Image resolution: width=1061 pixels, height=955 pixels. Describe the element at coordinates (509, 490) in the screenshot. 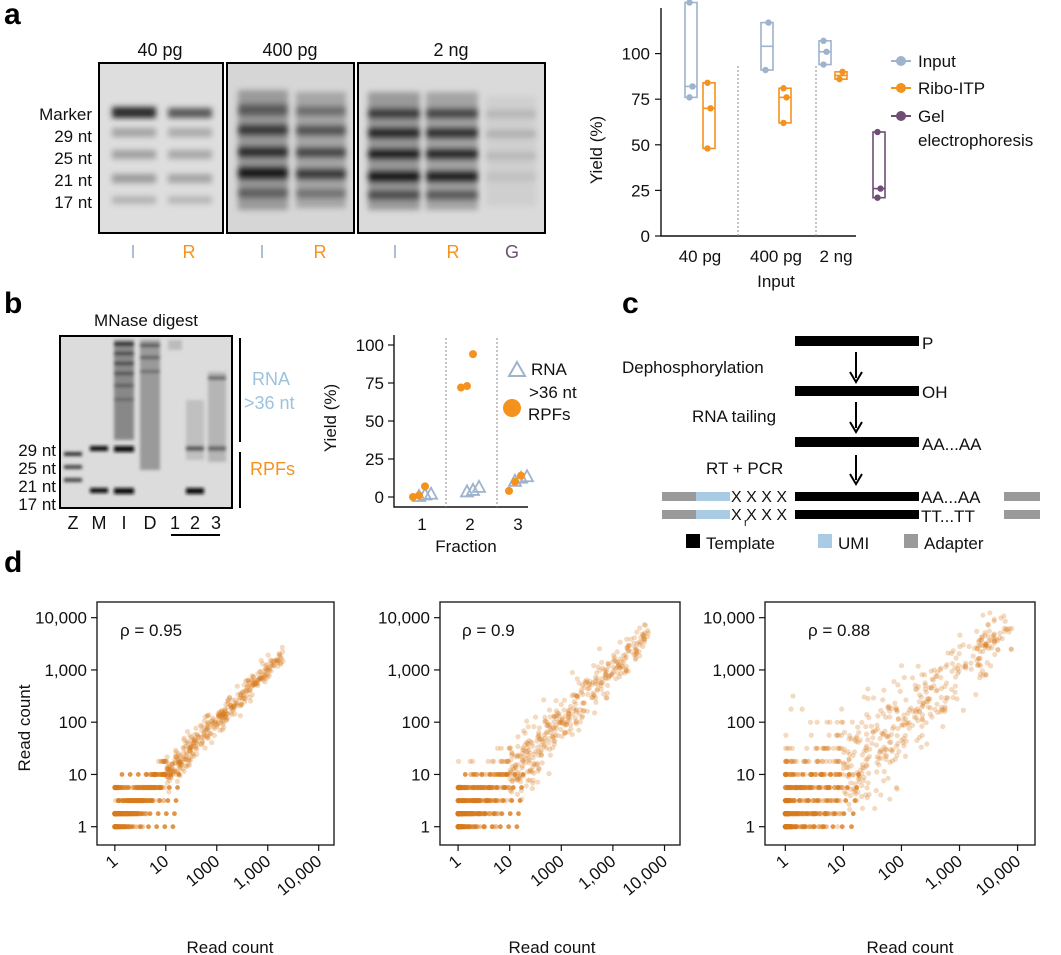

I see `rpf-point` at that location.